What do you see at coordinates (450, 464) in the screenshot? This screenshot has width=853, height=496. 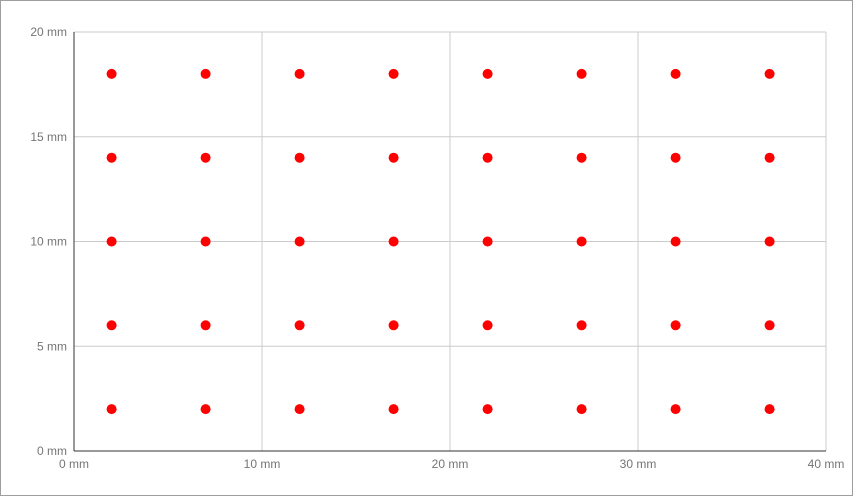 I see `x-tick-label: 20 mm` at bounding box center [450, 464].